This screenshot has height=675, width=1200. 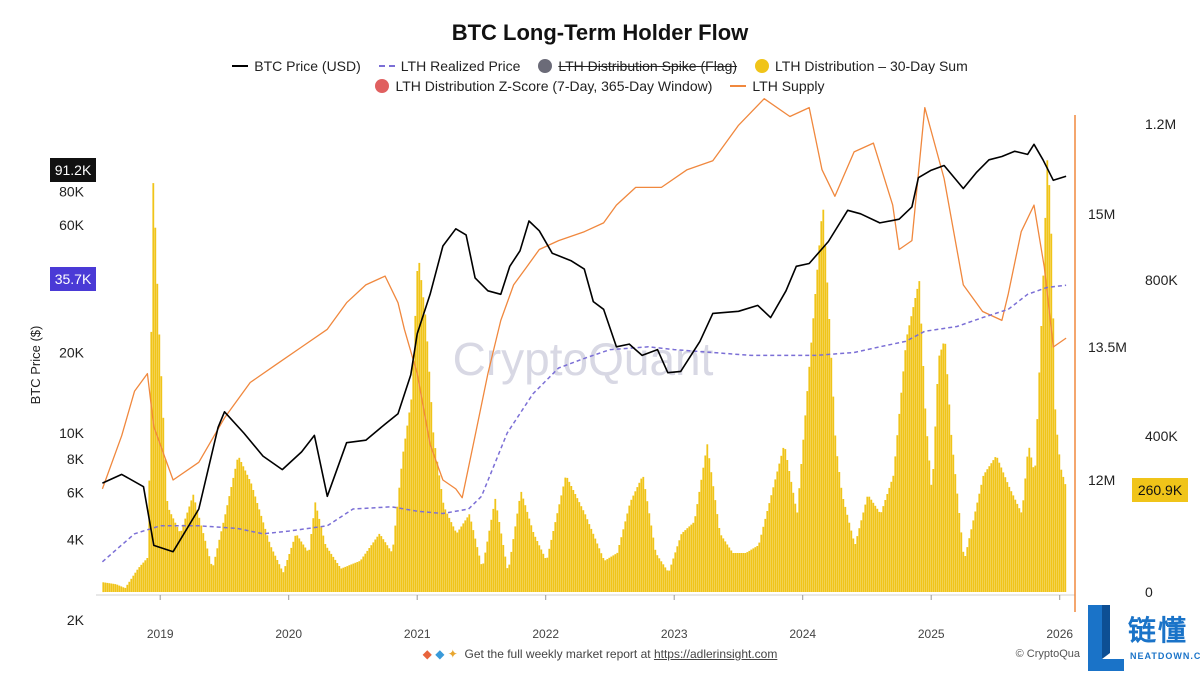 What do you see at coordinates (1143, 638) in the screenshot?
I see `brand-logo: 链懂 NEATDOWN.COM` at bounding box center [1143, 638].